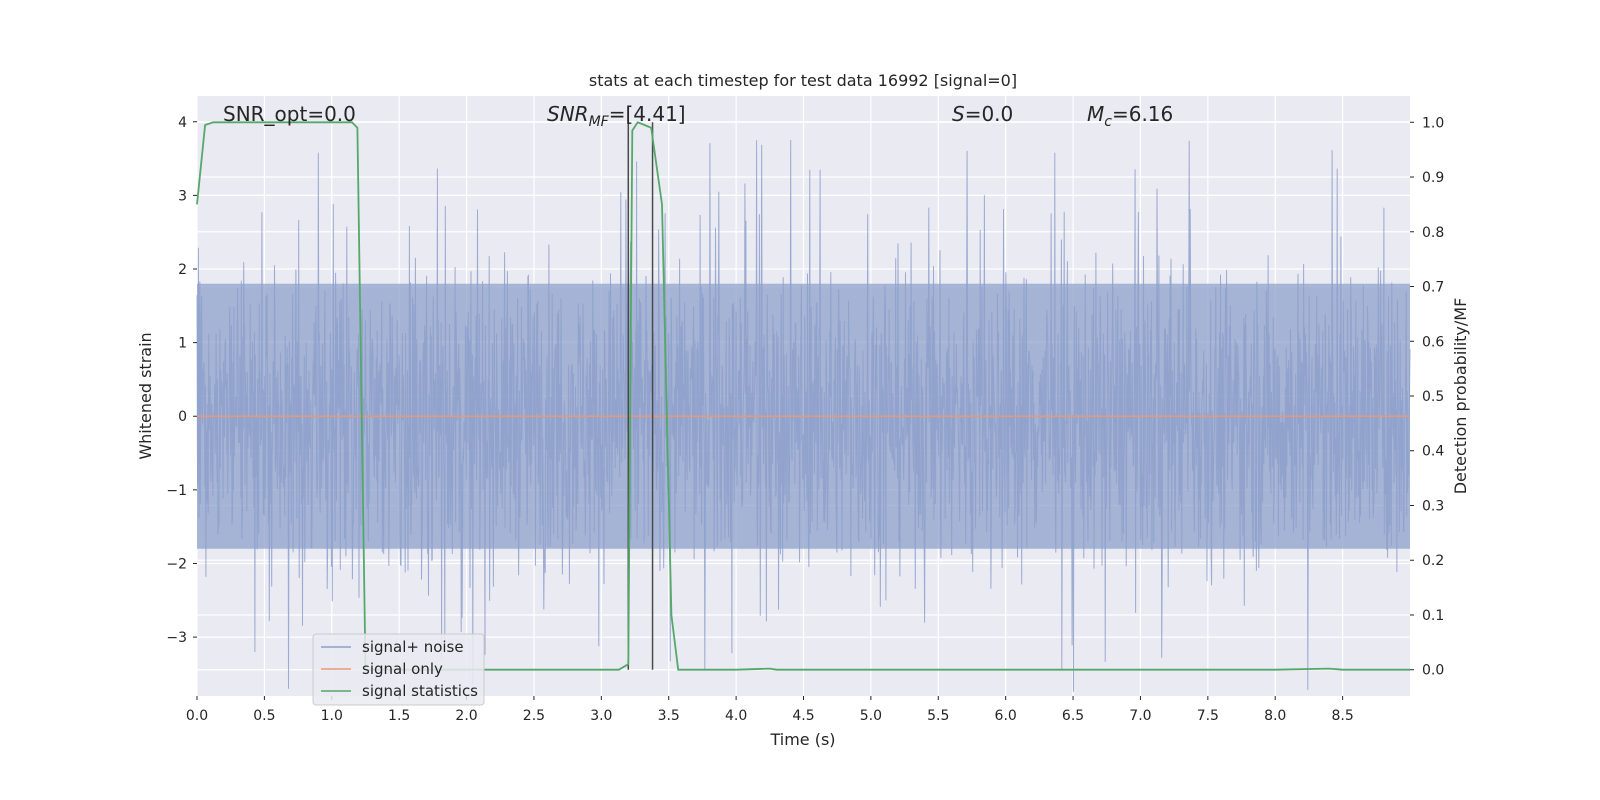 This screenshot has width=1600, height=800. I want to click on x-tick-label-16: 8.0, so click(1275, 716).